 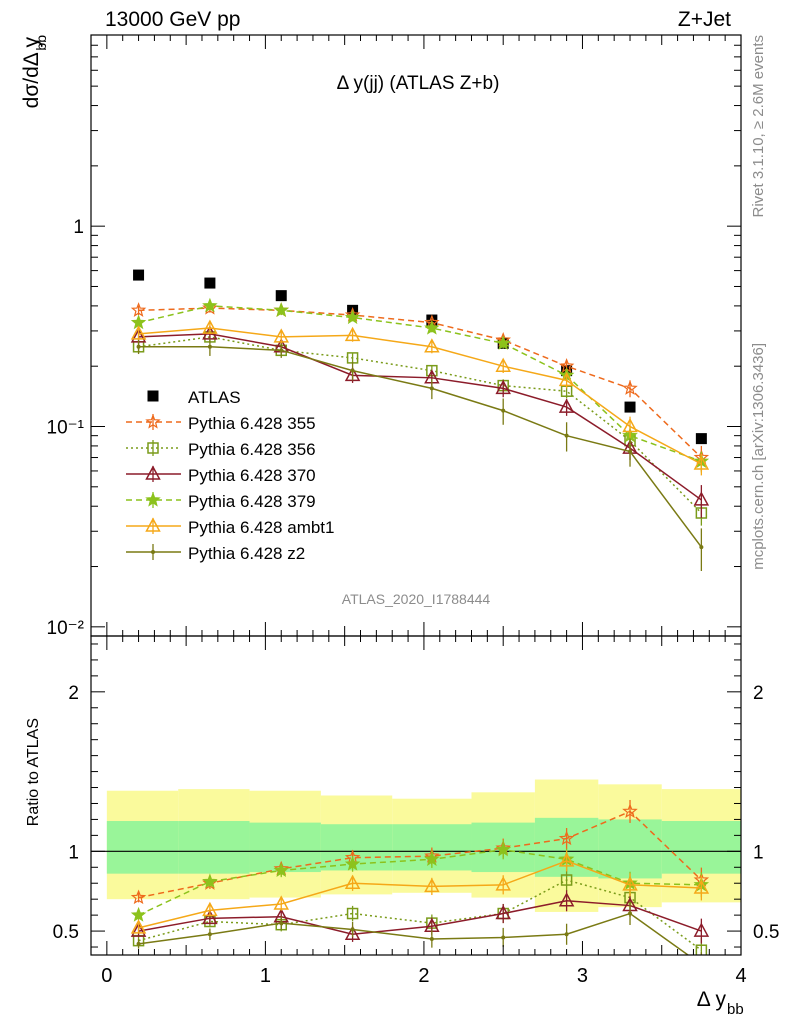 What do you see at coordinates (106, 976) in the screenshot?
I see `x-tick-label: 0` at bounding box center [106, 976].